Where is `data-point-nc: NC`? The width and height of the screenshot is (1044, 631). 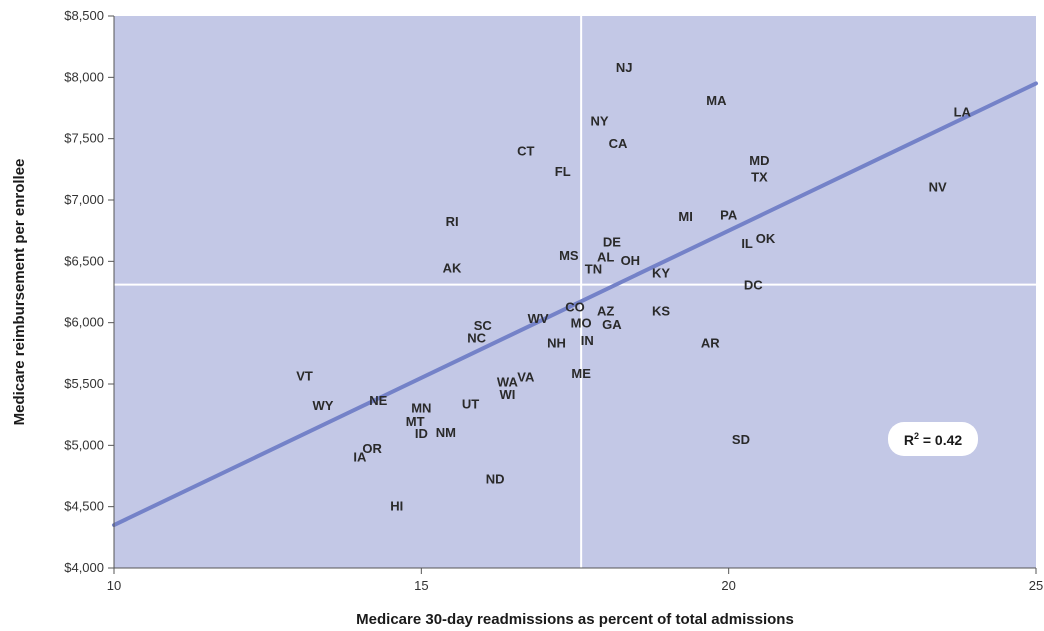
data-point-nc: NC is located at coordinates (476, 337).